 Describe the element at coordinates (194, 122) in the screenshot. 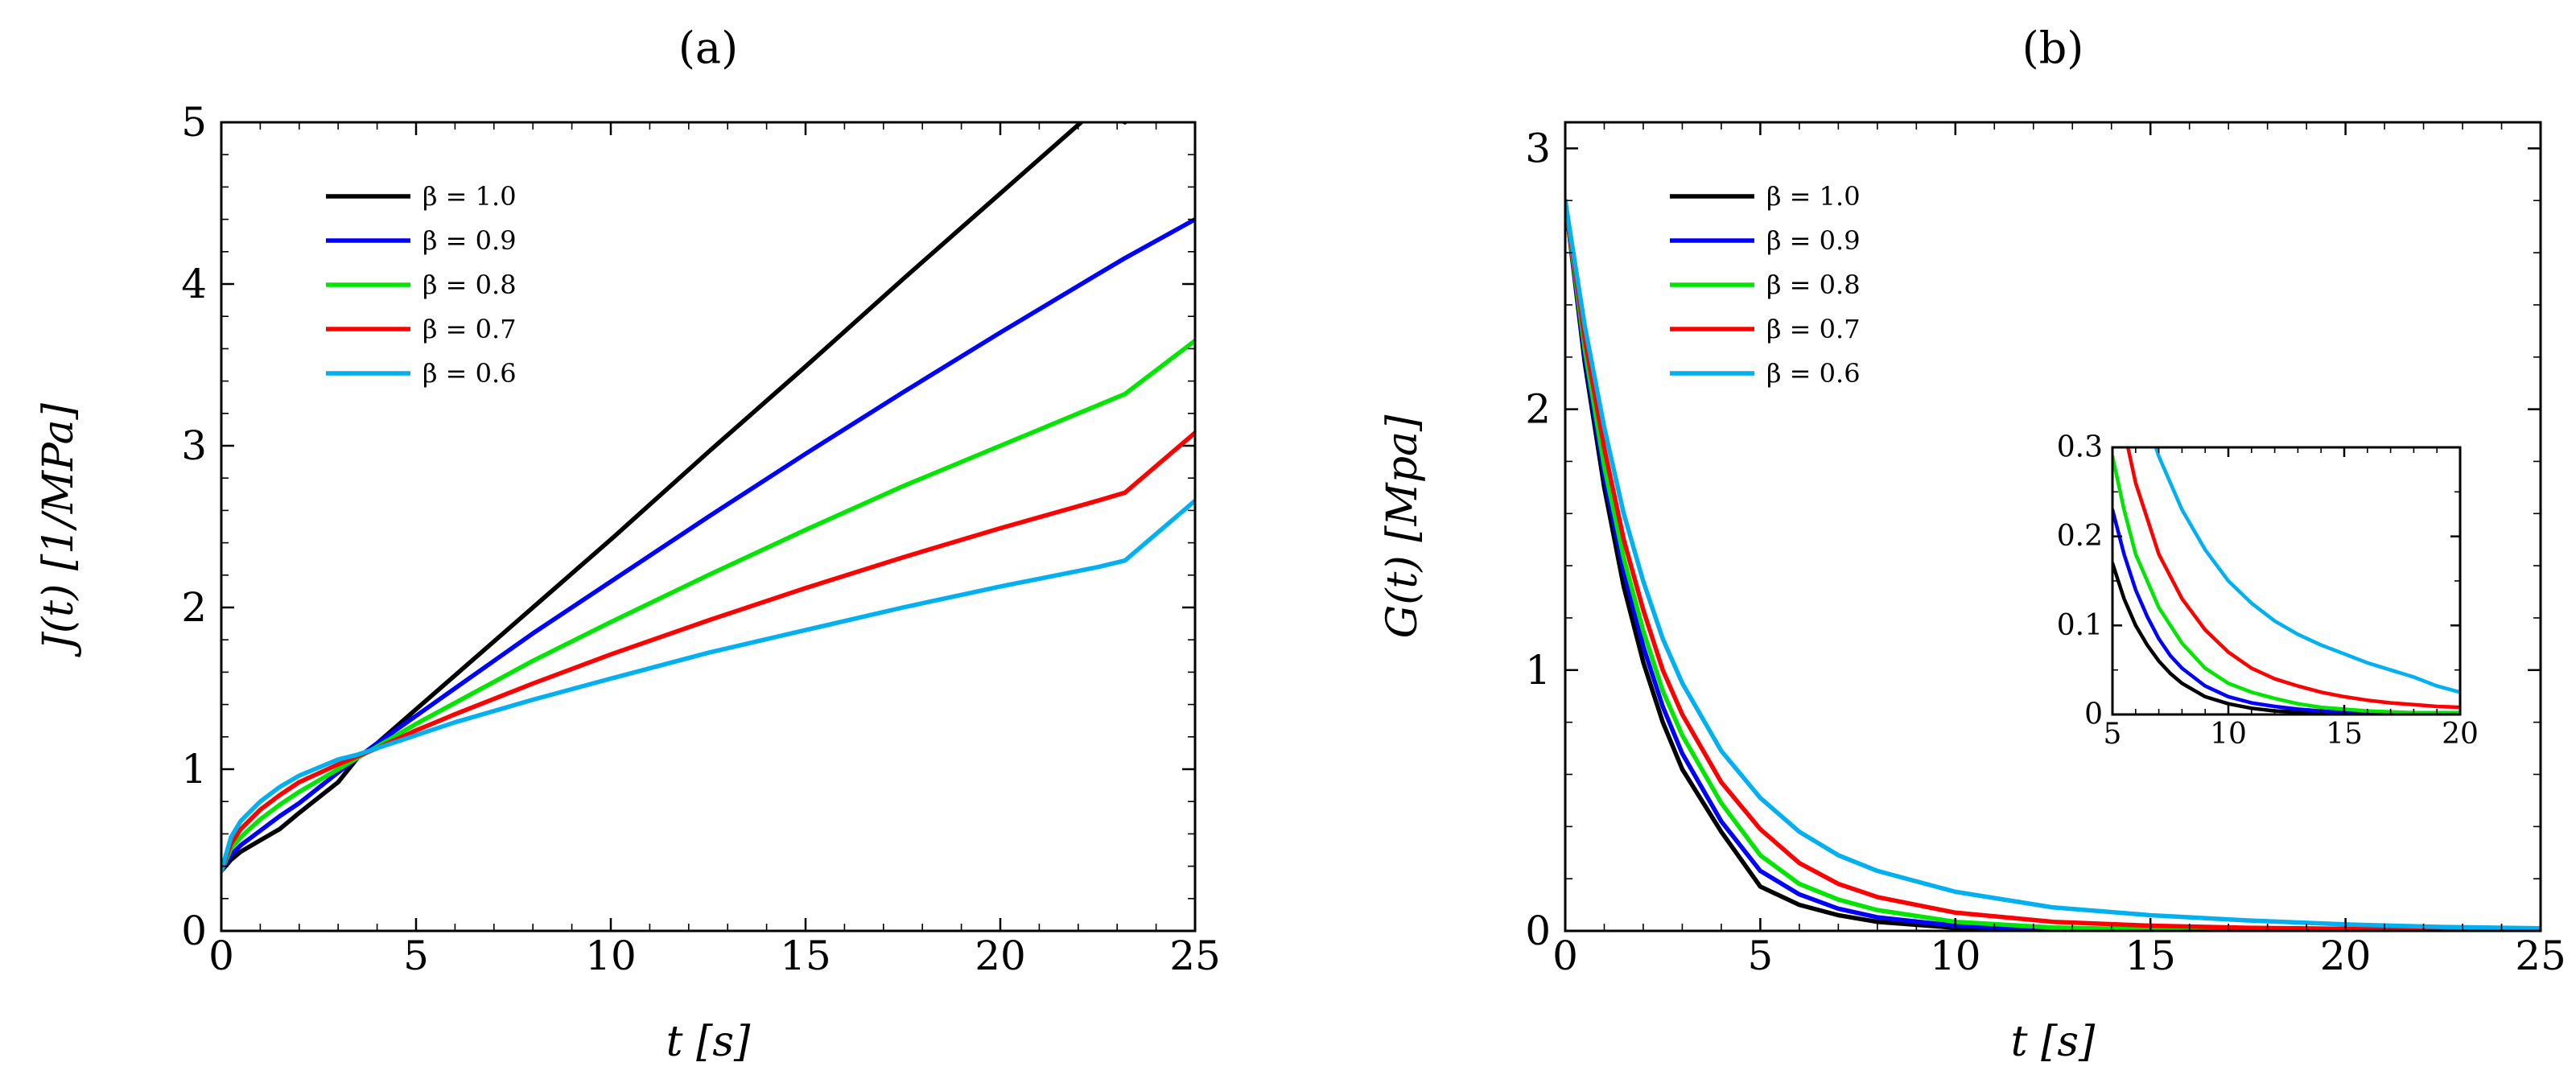

I see `y-tick-label: 5` at that location.